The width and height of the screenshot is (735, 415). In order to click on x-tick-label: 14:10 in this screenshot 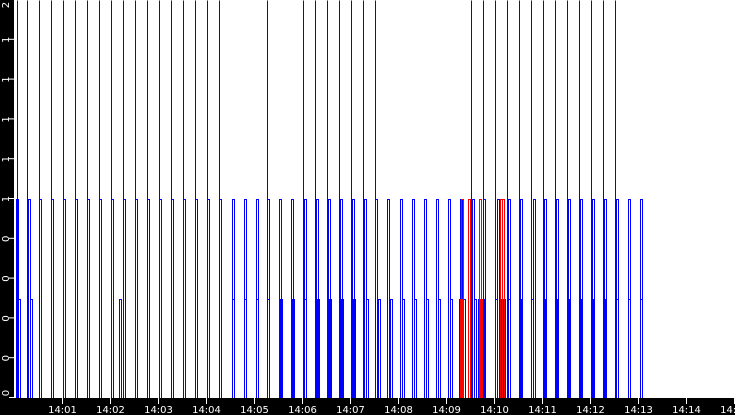, I will do `click(494, 410)`.